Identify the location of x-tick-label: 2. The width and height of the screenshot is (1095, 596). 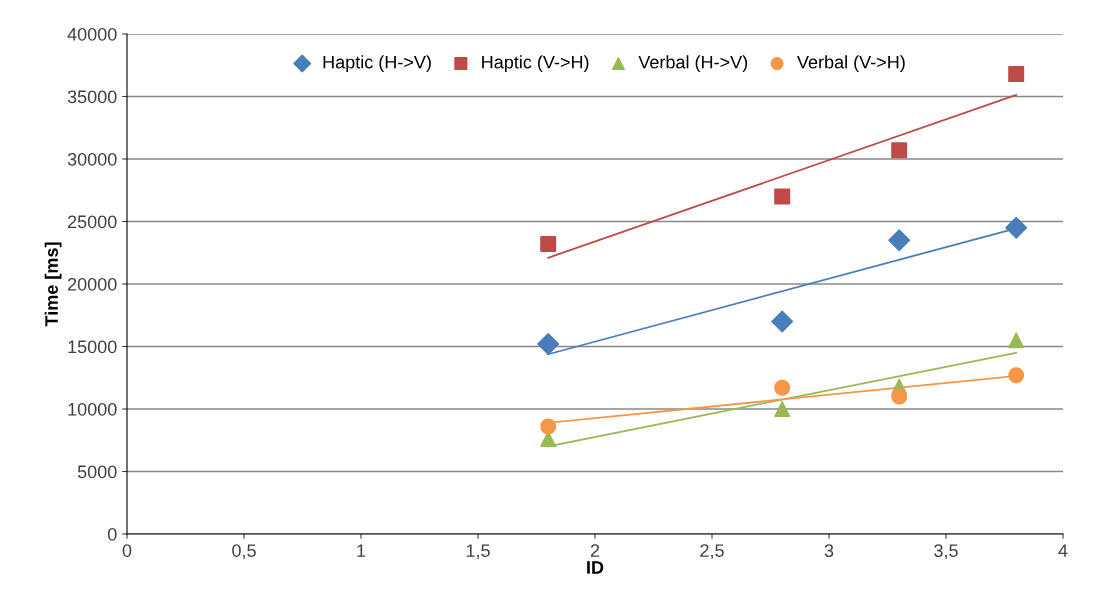
(595, 550).